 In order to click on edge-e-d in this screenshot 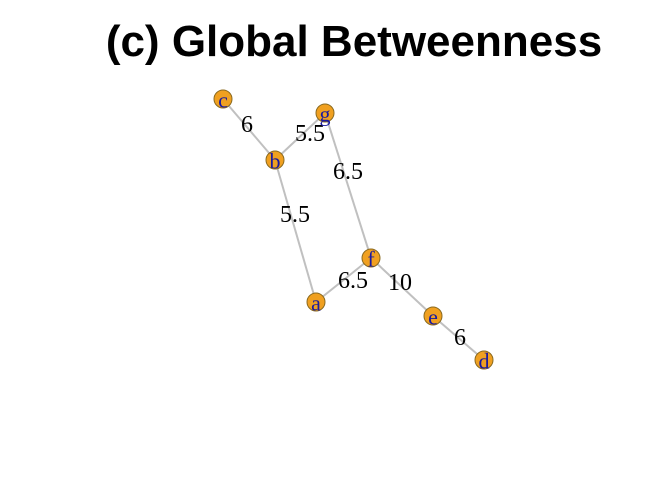, I will do `click(458, 338)`.